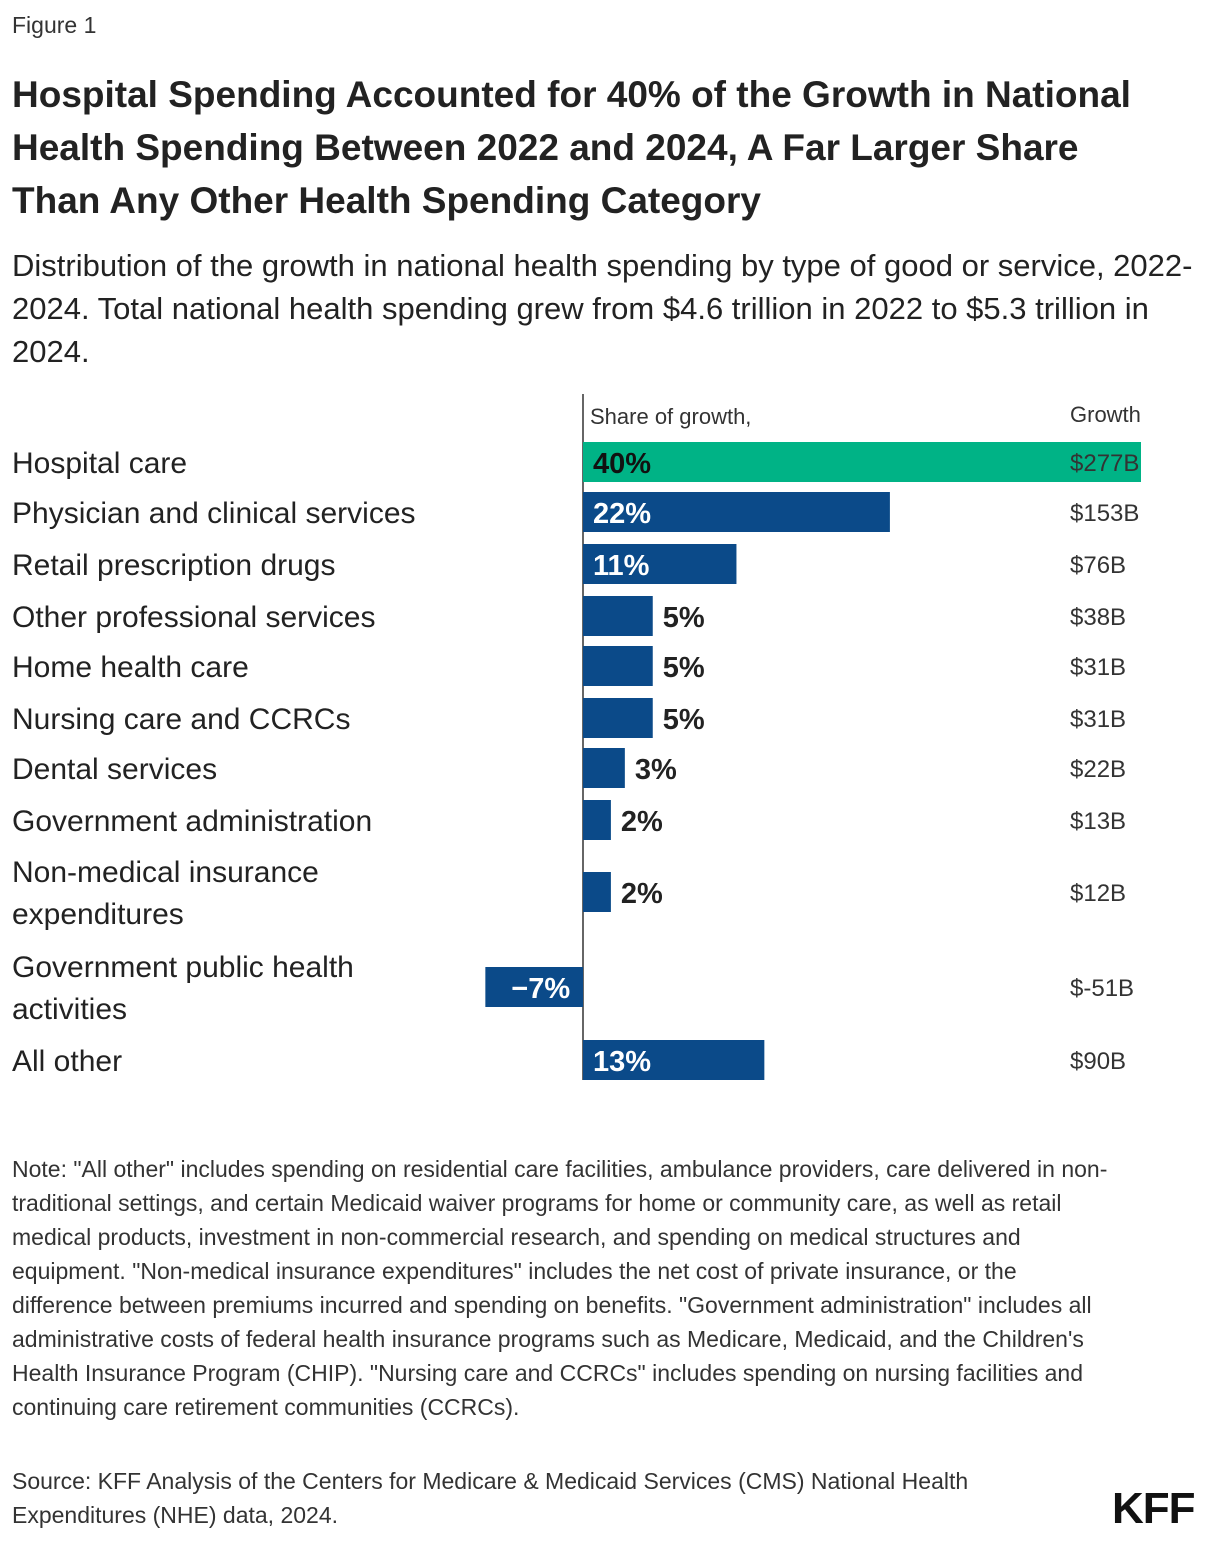 The image size is (1220, 1544). I want to click on growth-label: $277B, so click(1104, 463).